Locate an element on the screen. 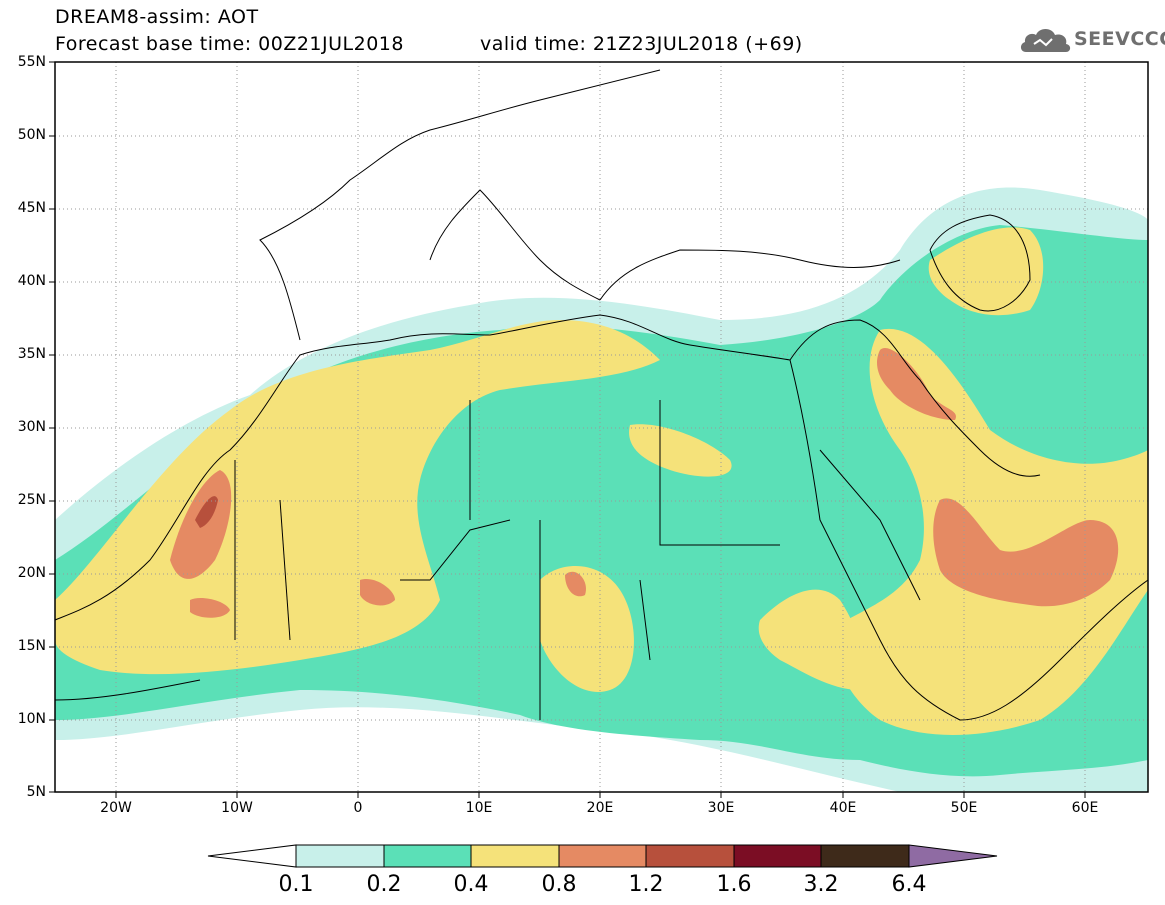  lat-label-10n: 10N is located at coordinates (31, 719).